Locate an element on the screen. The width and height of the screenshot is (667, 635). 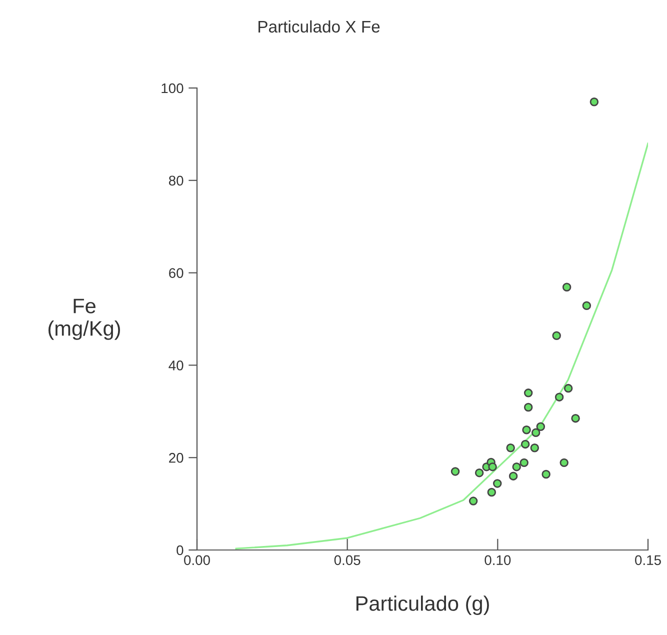
x-tick-label: 0.10 is located at coordinates (497, 560).